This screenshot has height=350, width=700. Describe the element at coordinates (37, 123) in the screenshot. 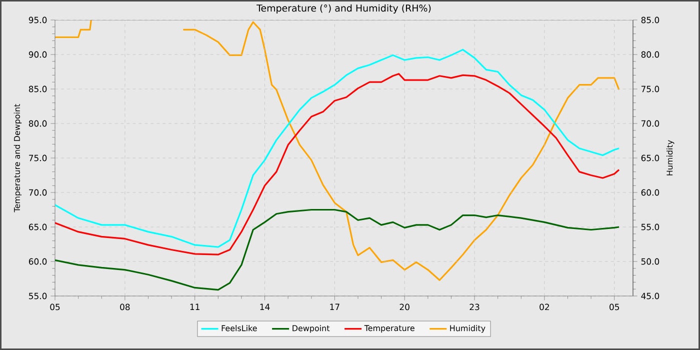

I see `y-tick-label: 80.0` at that location.